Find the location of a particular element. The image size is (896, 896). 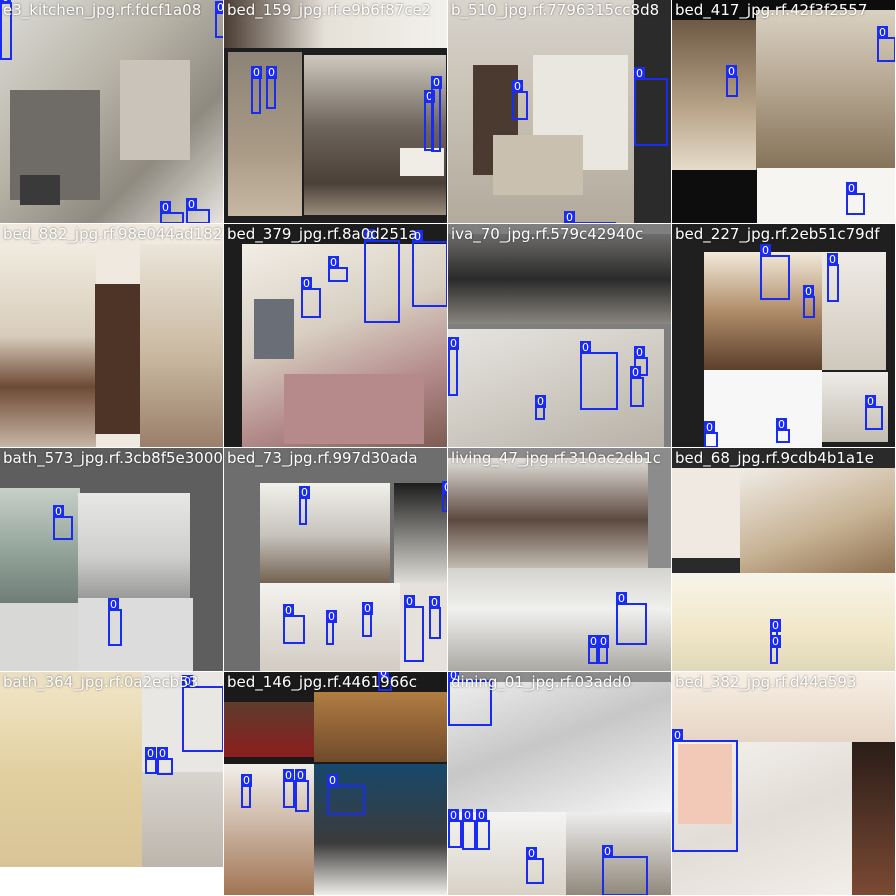

mosaic-tile: 0 0 0 living_47_jpg.rf.310ac2db1c is located at coordinates (560, 560).